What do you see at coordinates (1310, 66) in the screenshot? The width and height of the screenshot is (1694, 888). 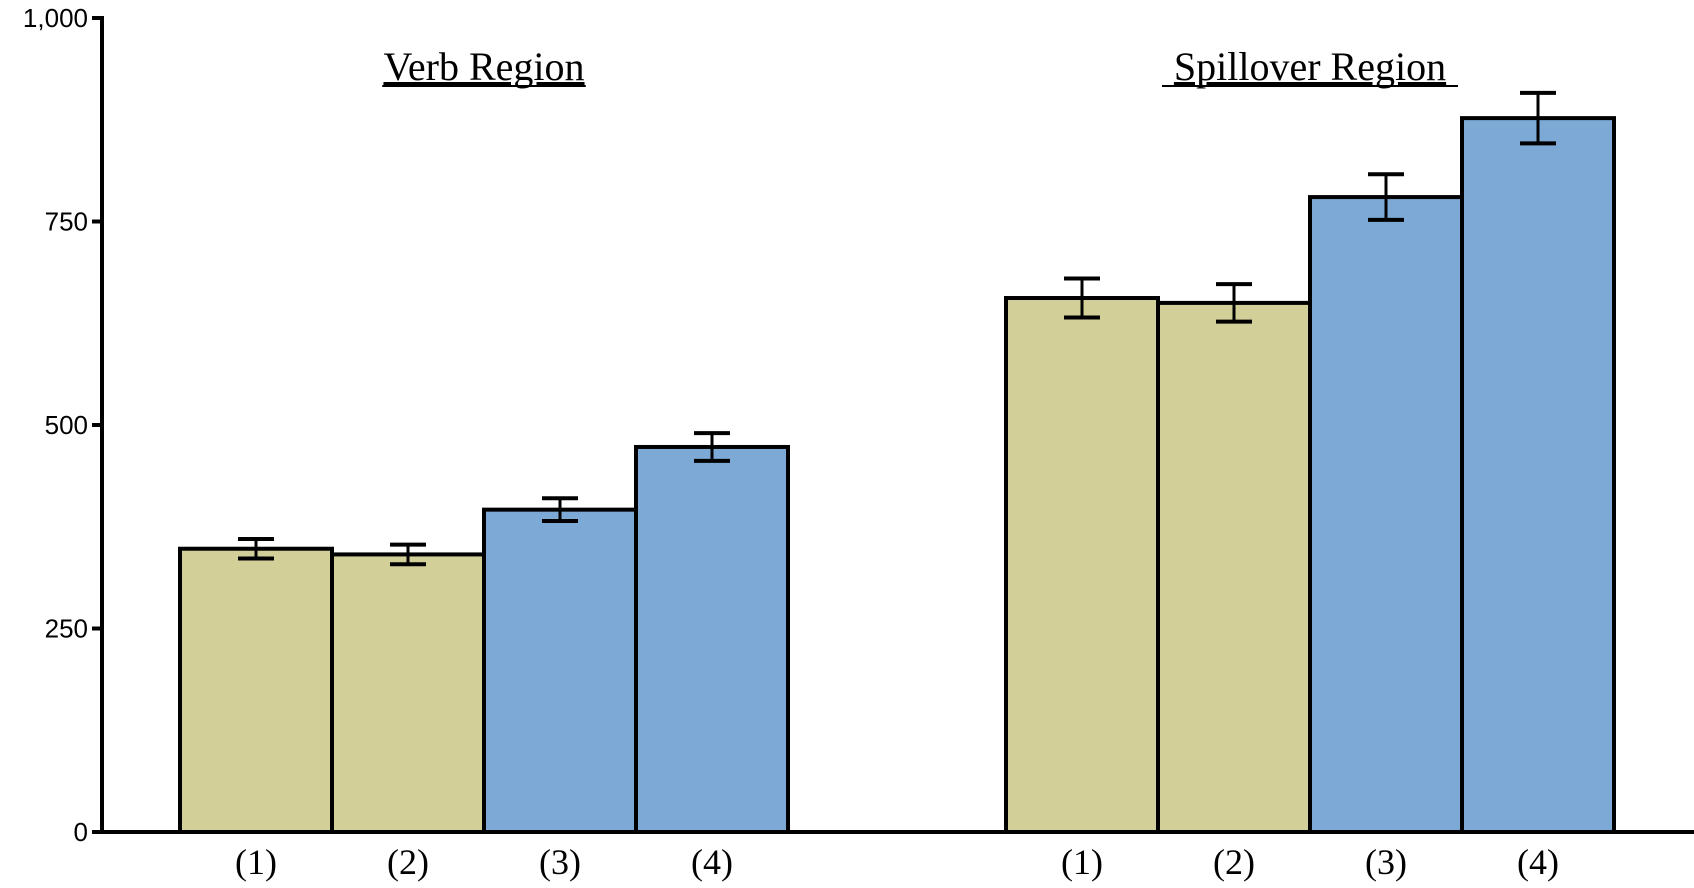 I see `group-title: Spillover Region` at bounding box center [1310, 66].